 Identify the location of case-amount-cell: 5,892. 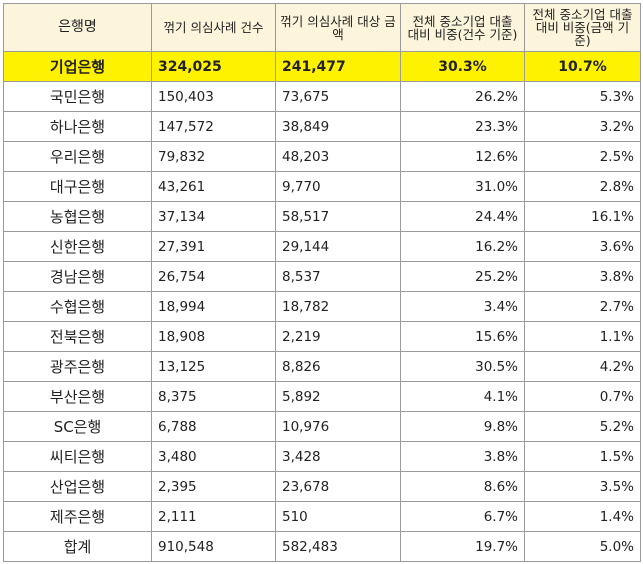
(338, 396).